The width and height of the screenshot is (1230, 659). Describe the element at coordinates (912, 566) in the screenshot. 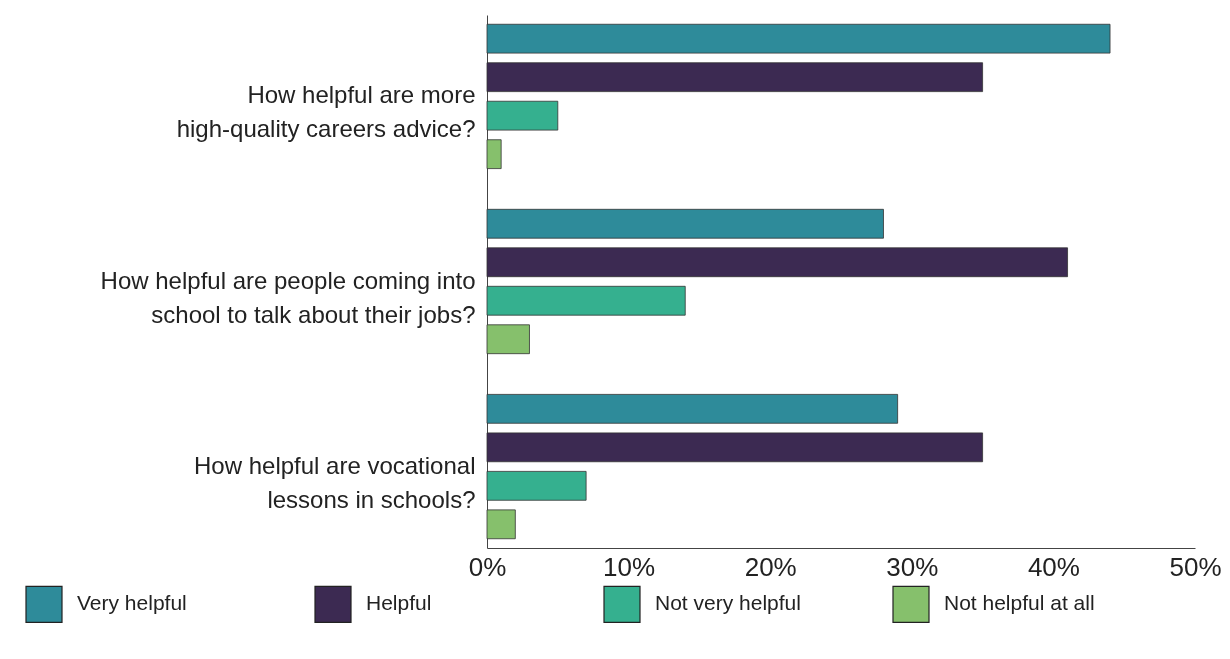

I see `x-tick-label: 30%` at that location.